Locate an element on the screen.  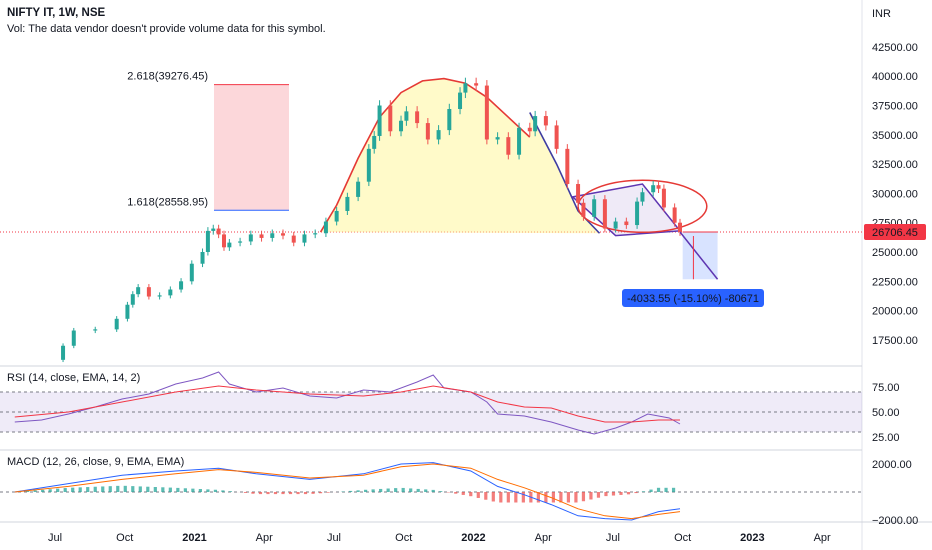
rsi-ema-line is located at coordinates (347, 404).